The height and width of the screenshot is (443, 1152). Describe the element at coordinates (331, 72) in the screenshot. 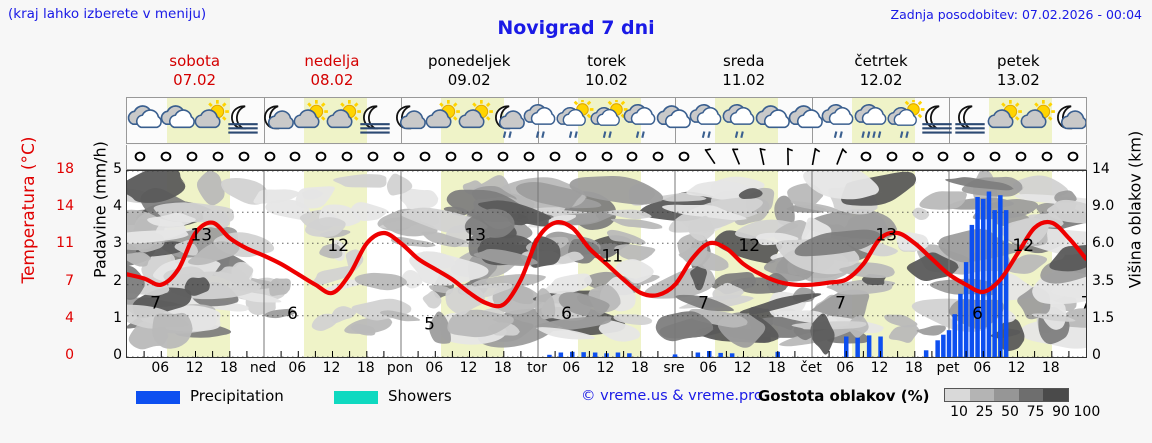

I see `day-header-1: nedelja 08.02` at that location.